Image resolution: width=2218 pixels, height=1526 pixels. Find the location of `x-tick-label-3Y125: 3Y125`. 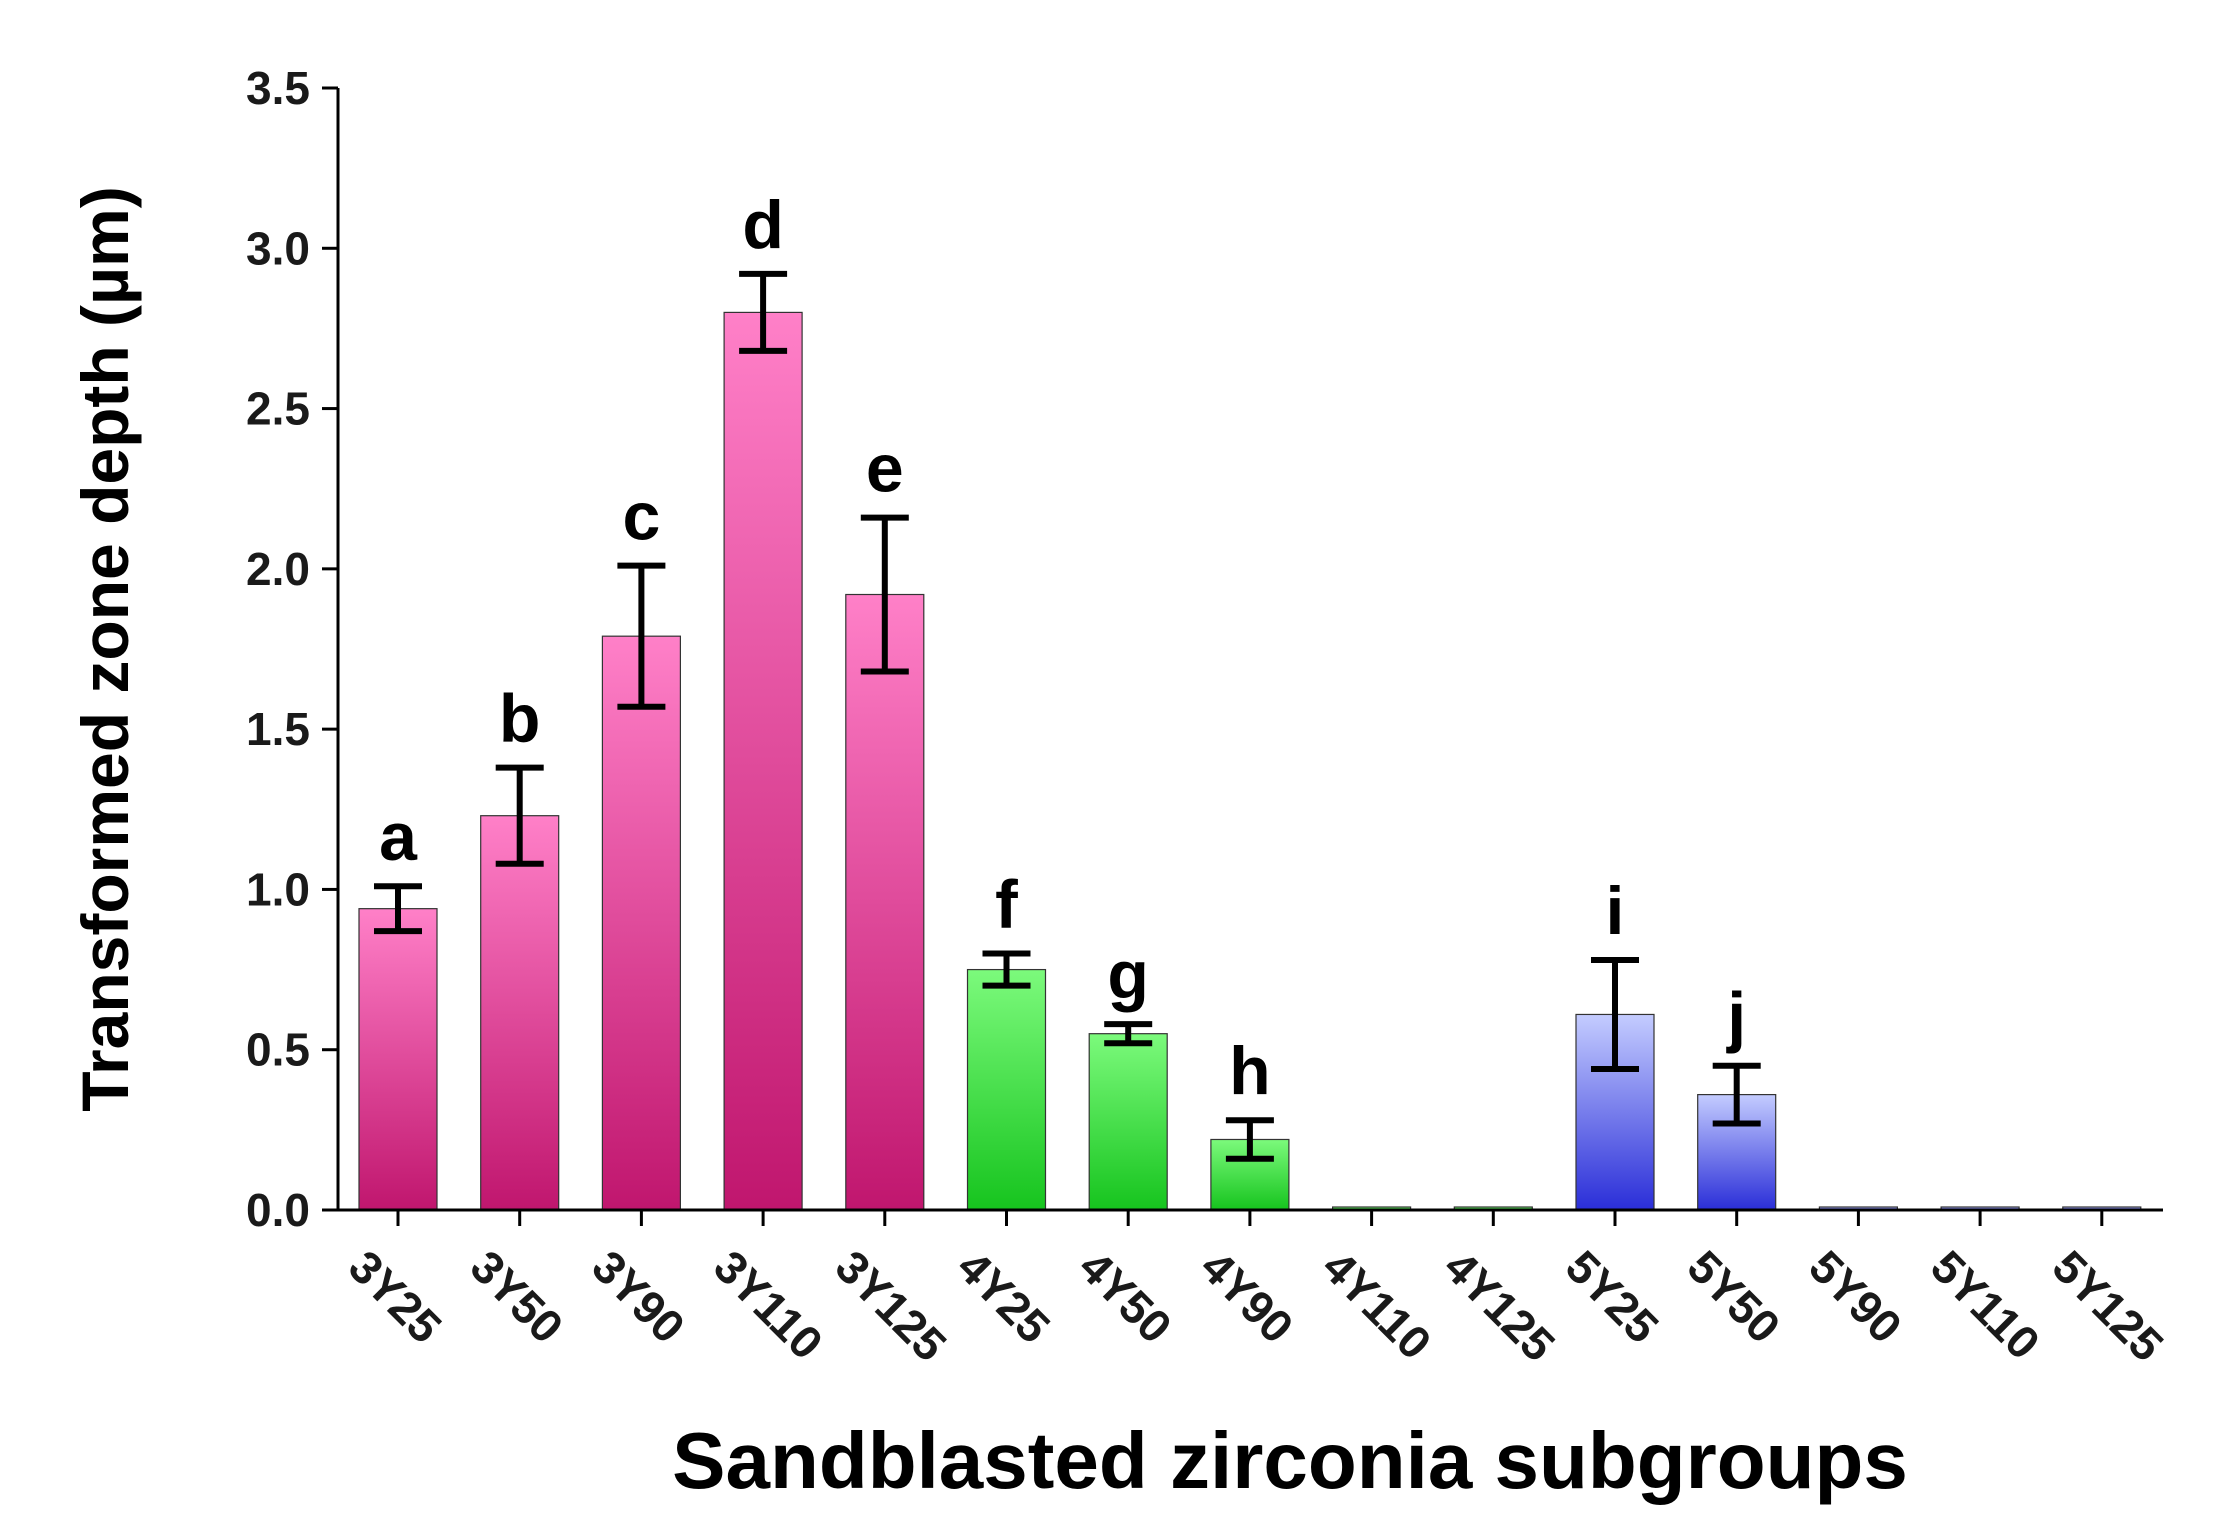

x-tick-label-3Y125: 3Y125 is located at coordinates (891, 1305).